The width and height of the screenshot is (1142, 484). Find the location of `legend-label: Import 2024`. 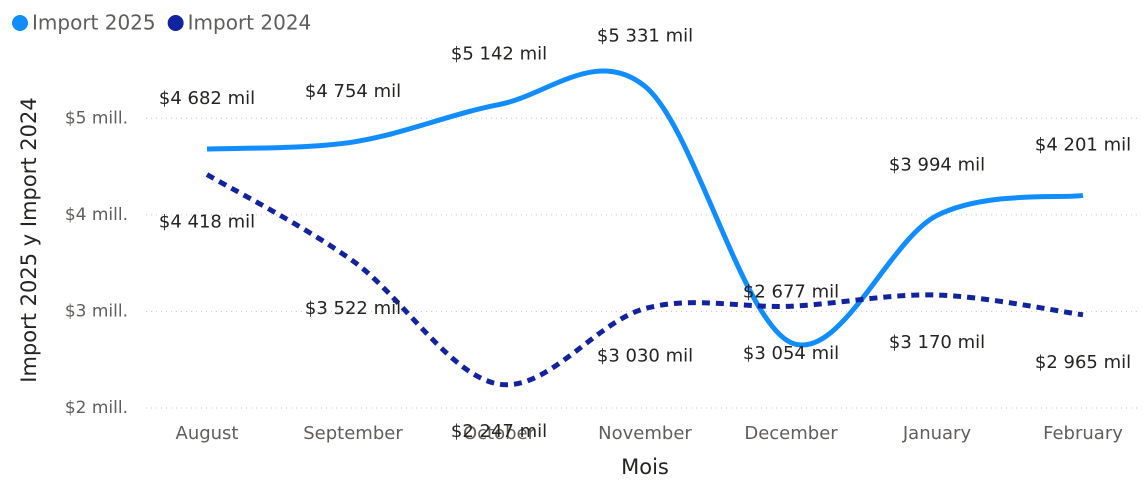

legend-label: Import 2024 is located at coordinates (250, 23).